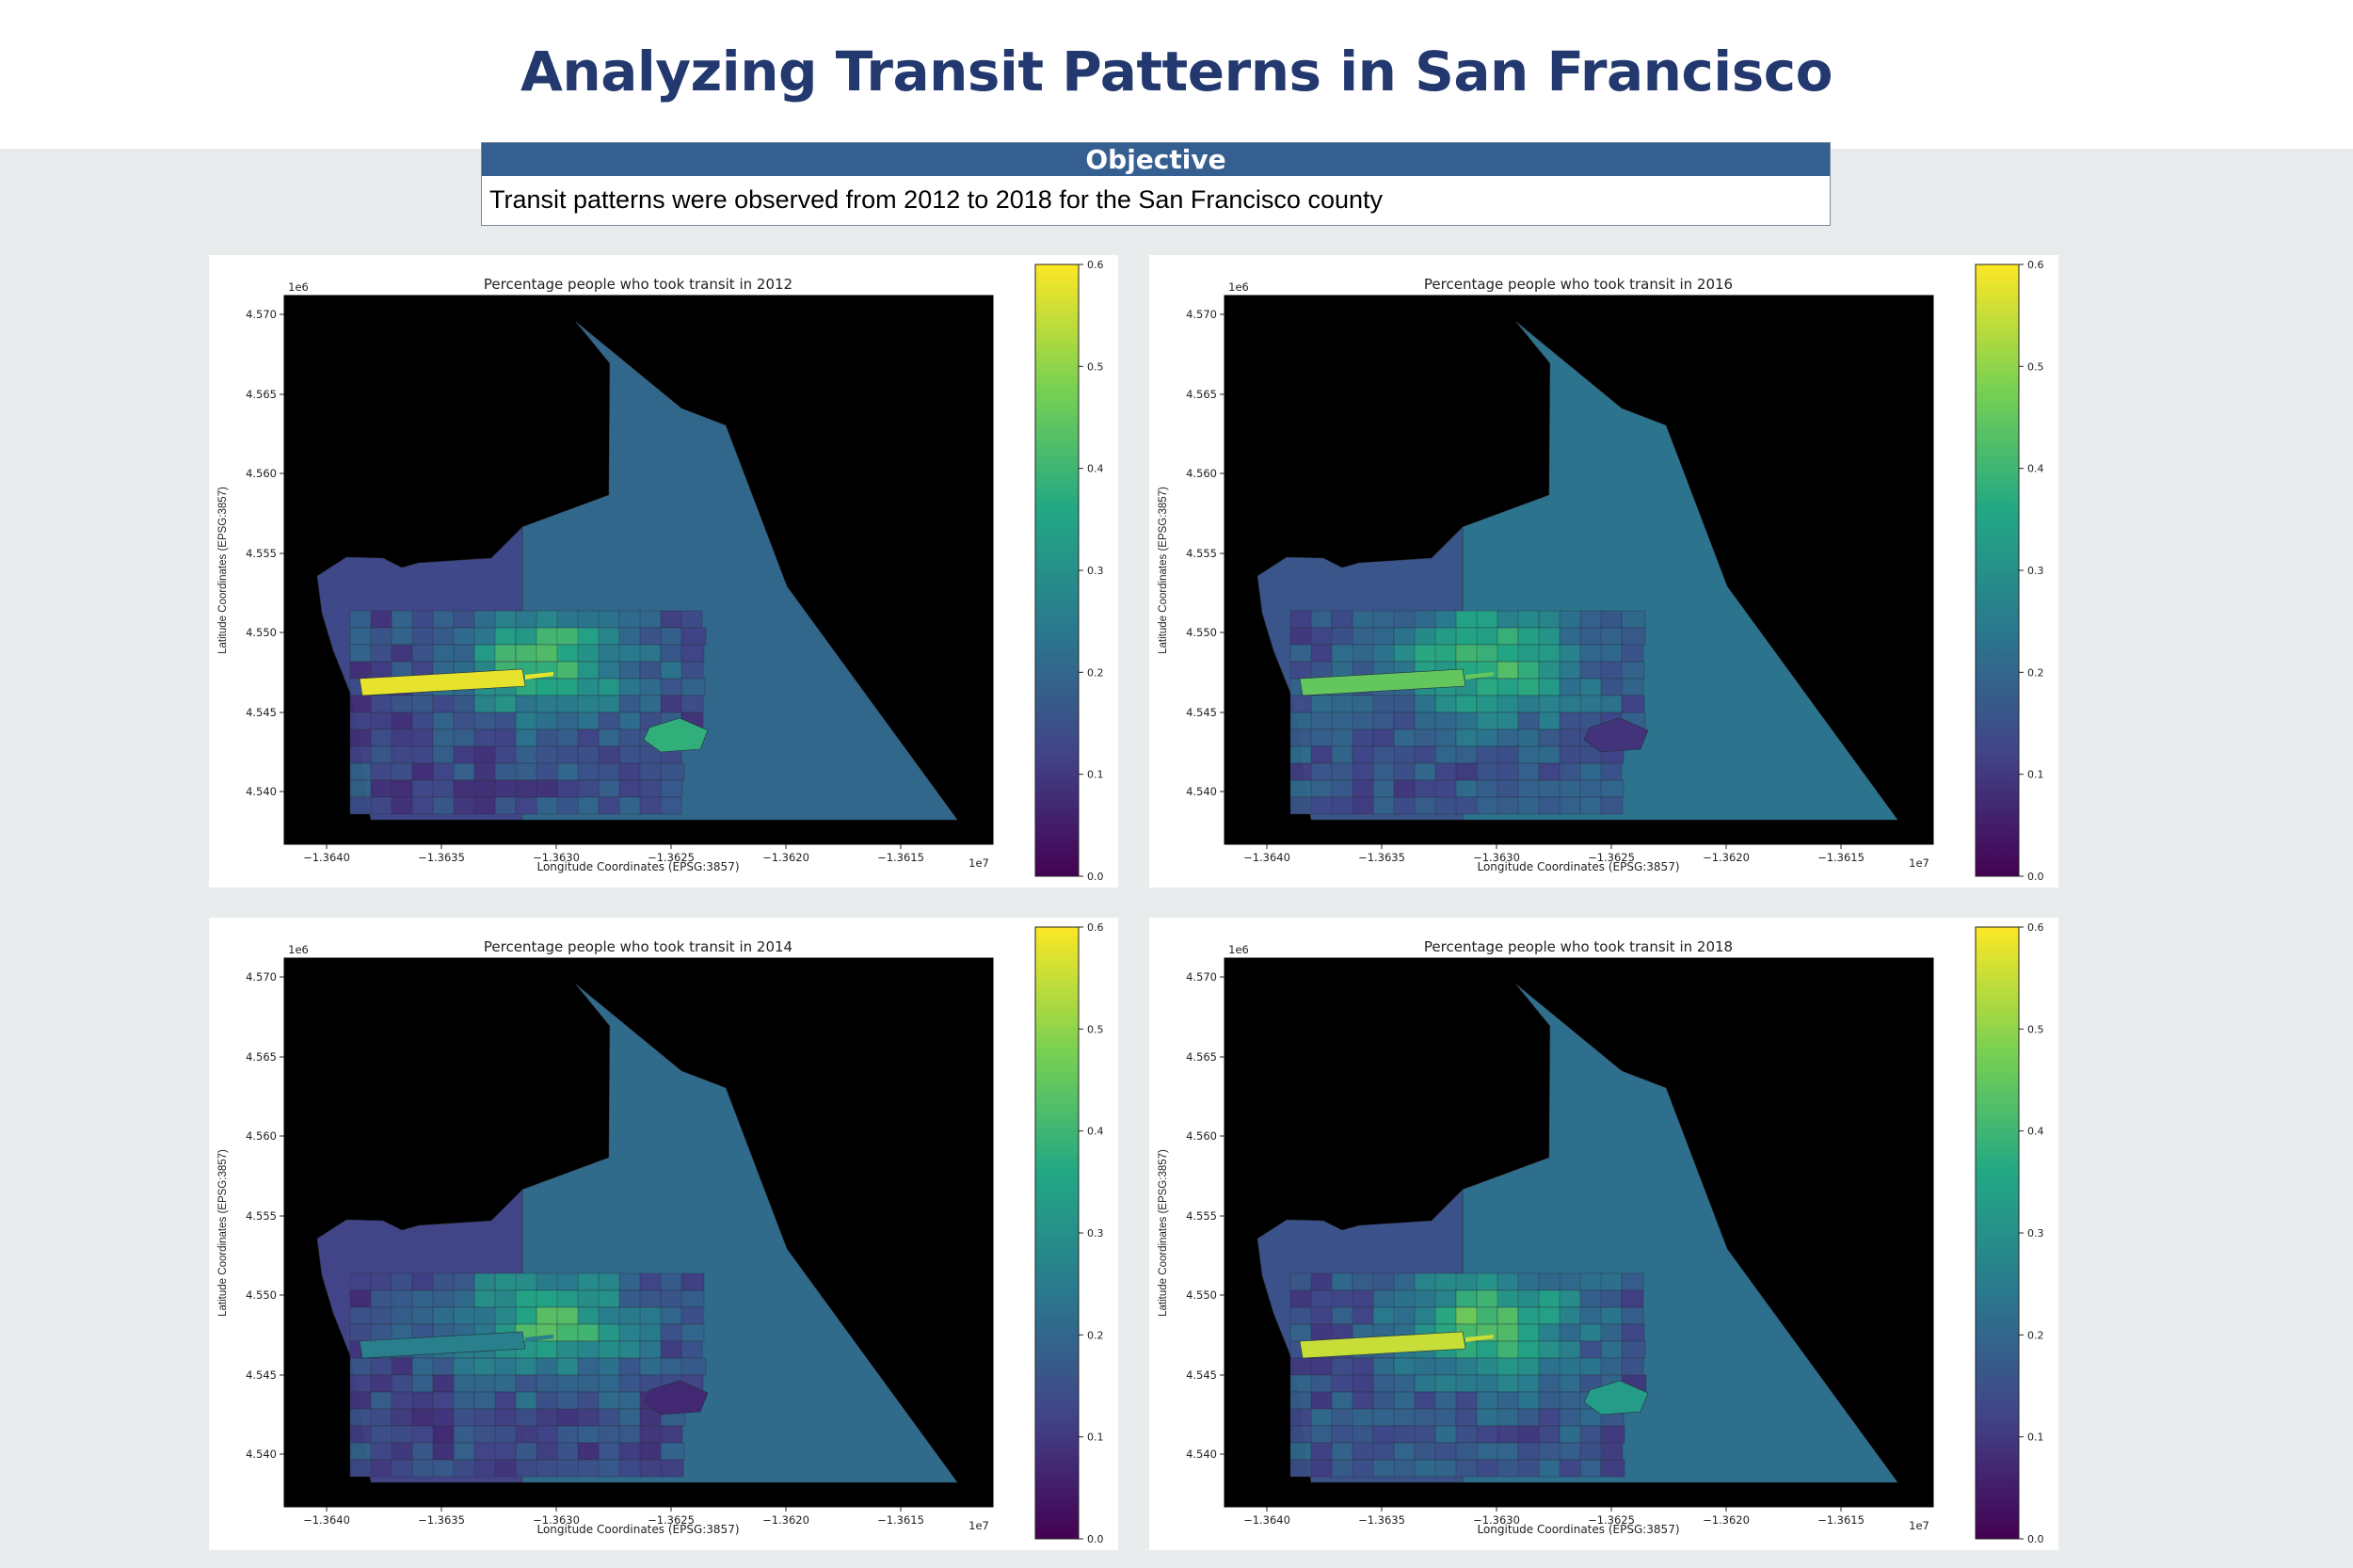 The image size is (2353, 1568). I want to click on x-tick-label: −1.3615, so click(901, 1520).